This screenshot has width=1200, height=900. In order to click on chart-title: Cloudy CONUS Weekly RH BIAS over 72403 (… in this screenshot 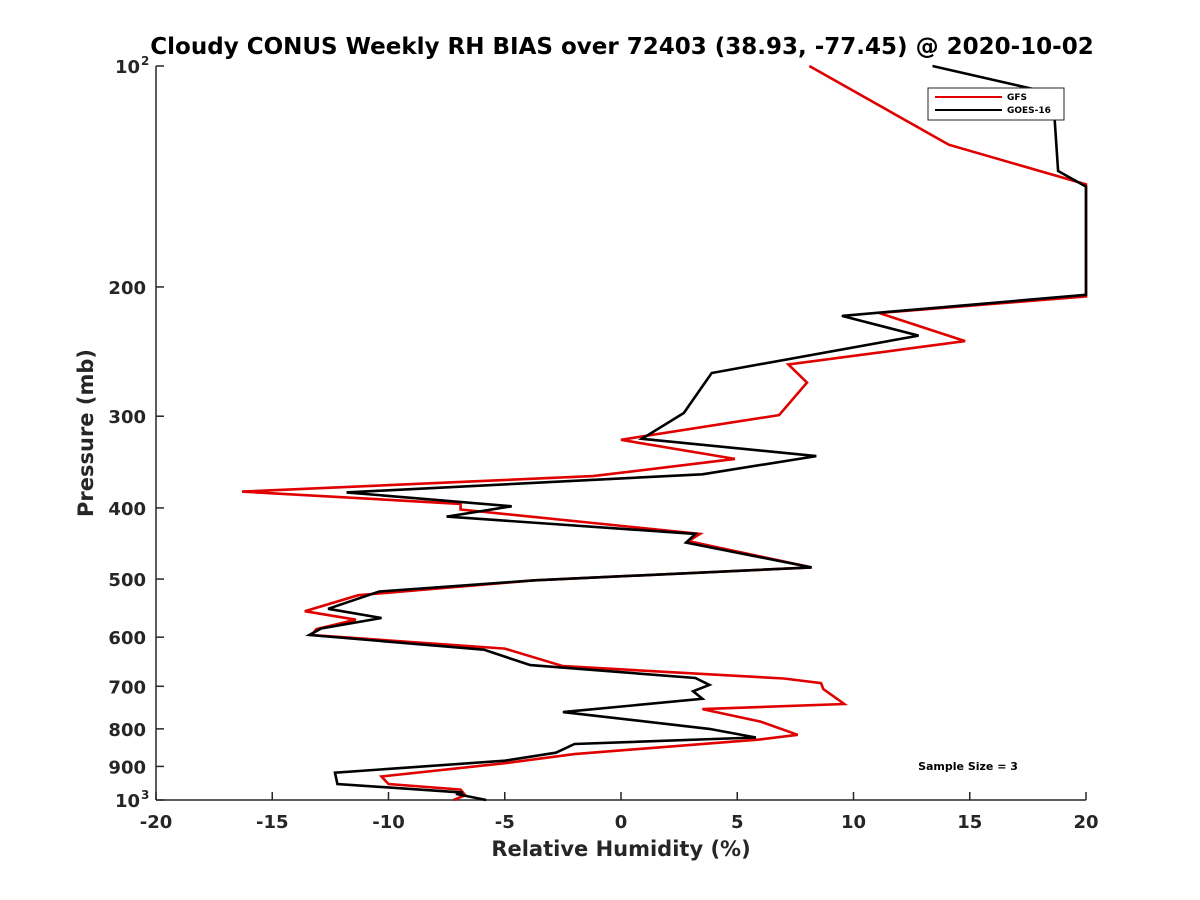, I will do `click(621, 47)`.